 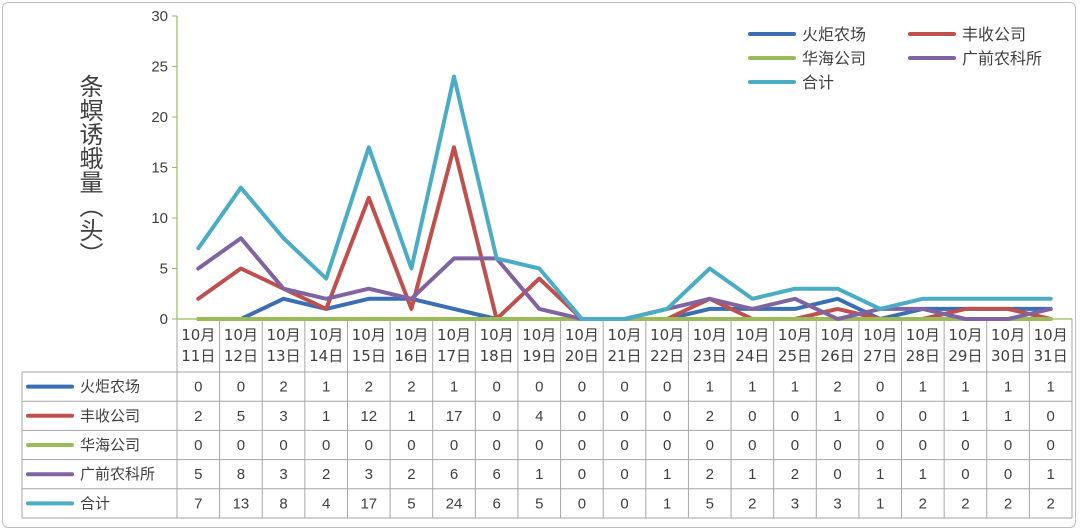 What do you see at coordinates (241, 345) in the screenshot?
I see `category-label: 10月 12日` at bounding box center [241, 345].